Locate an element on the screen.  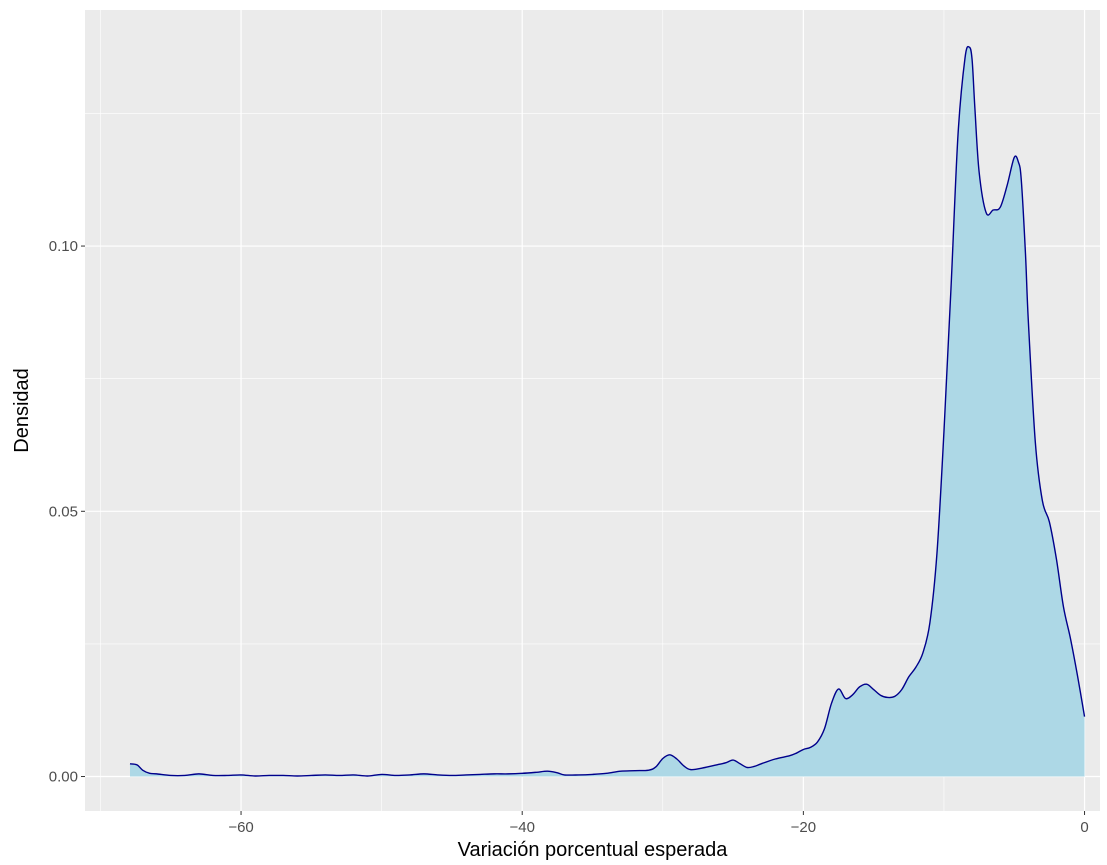
y-axis-title: Densidad is located at coordinates (22, 410).